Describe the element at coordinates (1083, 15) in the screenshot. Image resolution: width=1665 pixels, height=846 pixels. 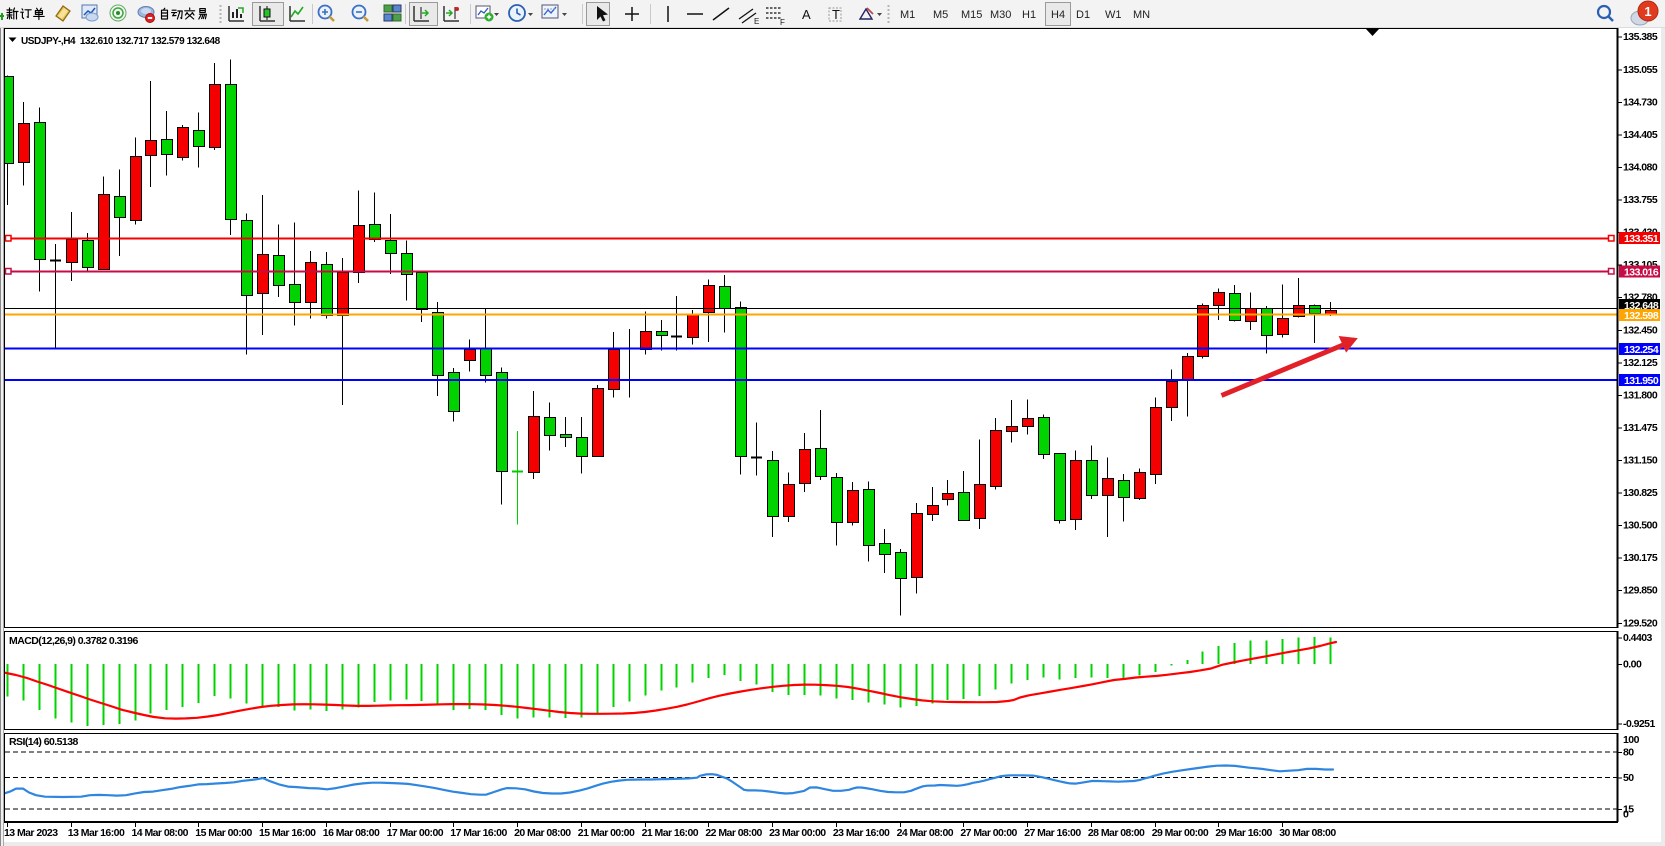
I see `svg-text: D1` at that location.